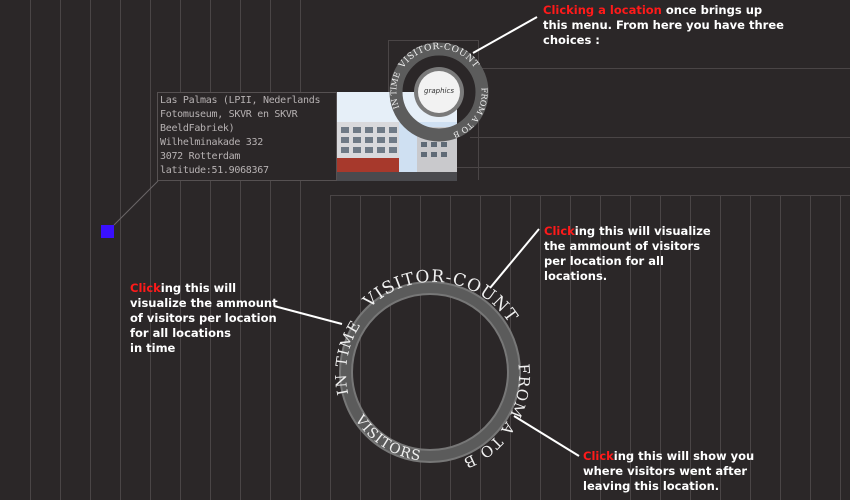 Image resolution: width=850 pixels, height=500 pixels. What do you see at coordinates (395, 91) in the screenshot?
I see `small-menu-in-time-label: IN TIME` at bounding box center [395, 91].